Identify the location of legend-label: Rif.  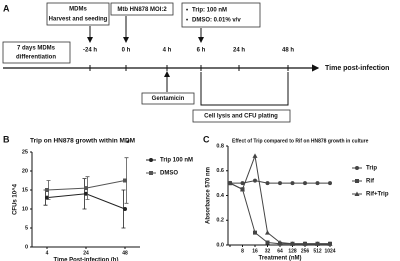
(370, 182).